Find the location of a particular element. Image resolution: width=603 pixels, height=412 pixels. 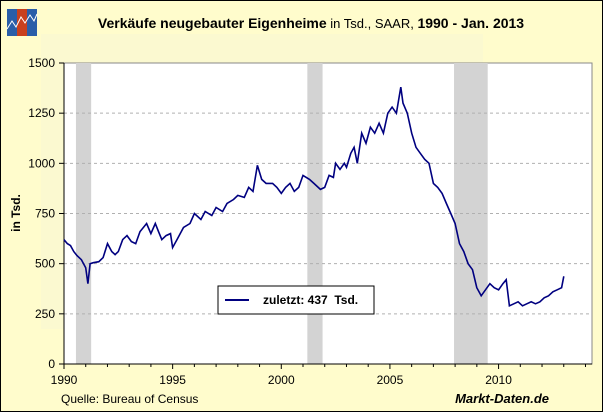

y-tick-label: 0 is located at coordinates (51, 364).